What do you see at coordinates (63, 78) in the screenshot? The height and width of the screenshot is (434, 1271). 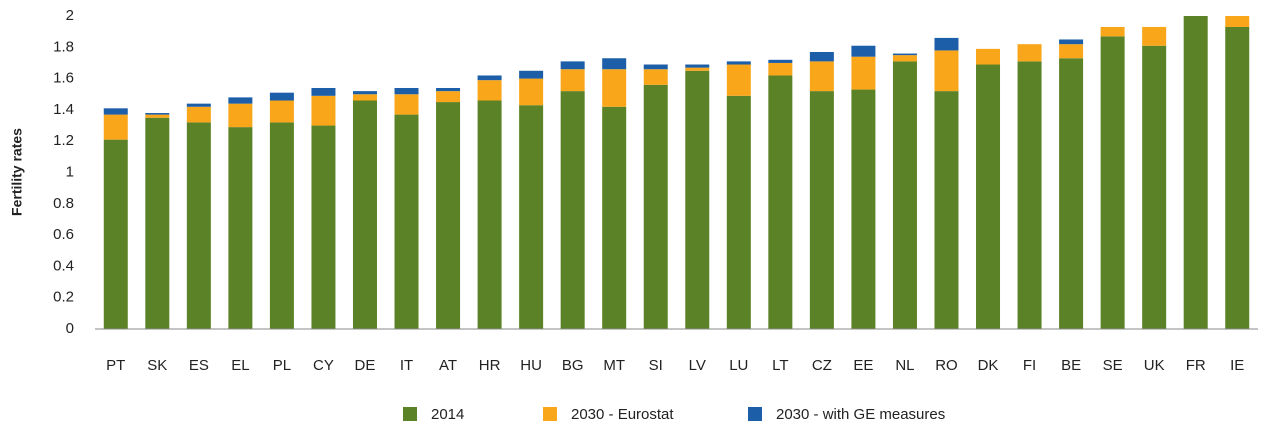 I see `y-tick-label: 1.6` at bounding box center [63, 78].